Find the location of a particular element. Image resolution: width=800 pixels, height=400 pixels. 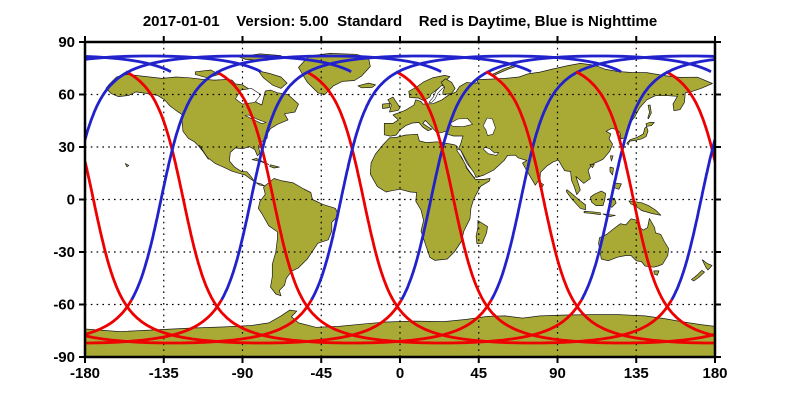

y-tick-label: 30 is located at coordinates (66, 147).